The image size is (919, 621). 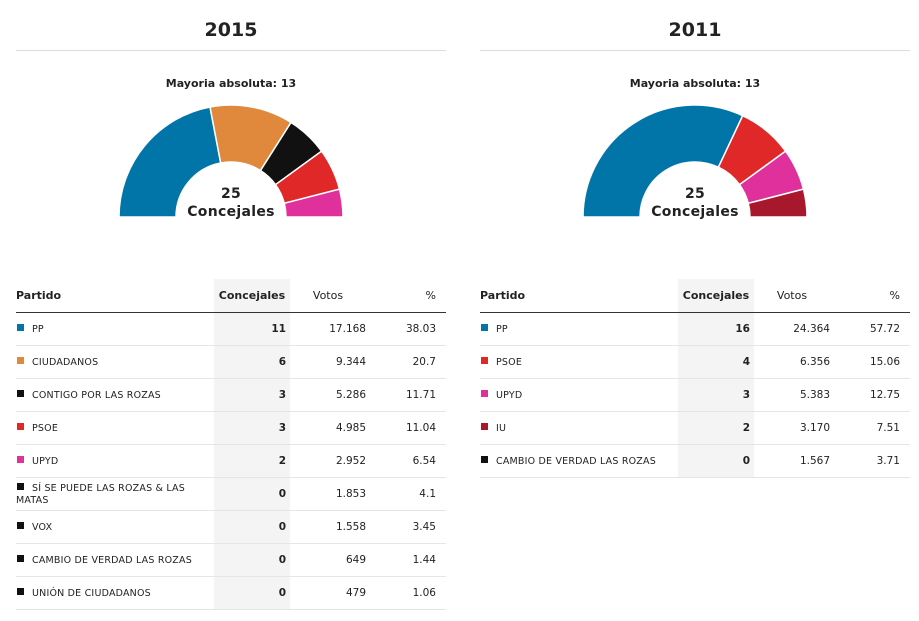 I want to click on pct-cell: 7.51, so click(x=870, y=428).